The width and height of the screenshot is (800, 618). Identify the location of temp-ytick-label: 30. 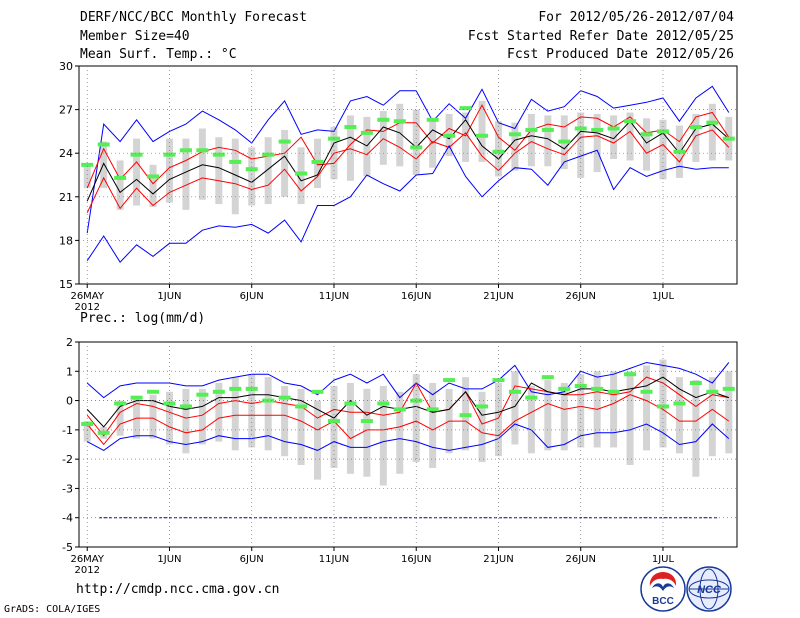
(66, 66).